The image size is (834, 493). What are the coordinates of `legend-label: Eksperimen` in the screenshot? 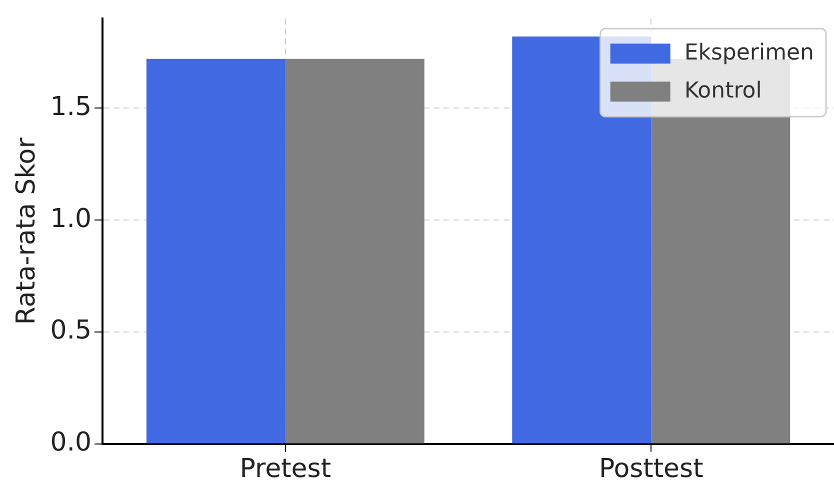 It's located at (749, 53).